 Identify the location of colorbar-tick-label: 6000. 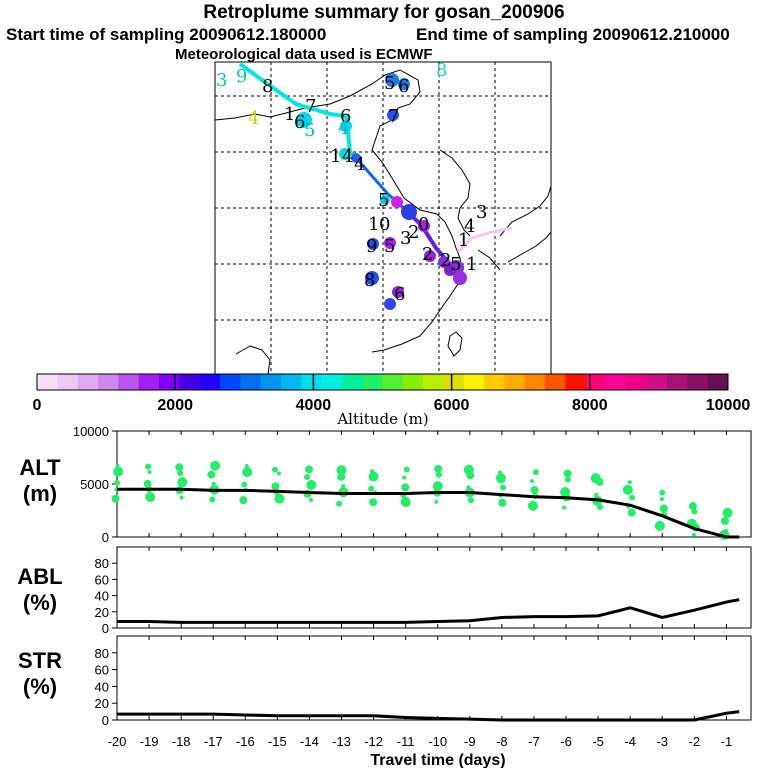
(452, 405).